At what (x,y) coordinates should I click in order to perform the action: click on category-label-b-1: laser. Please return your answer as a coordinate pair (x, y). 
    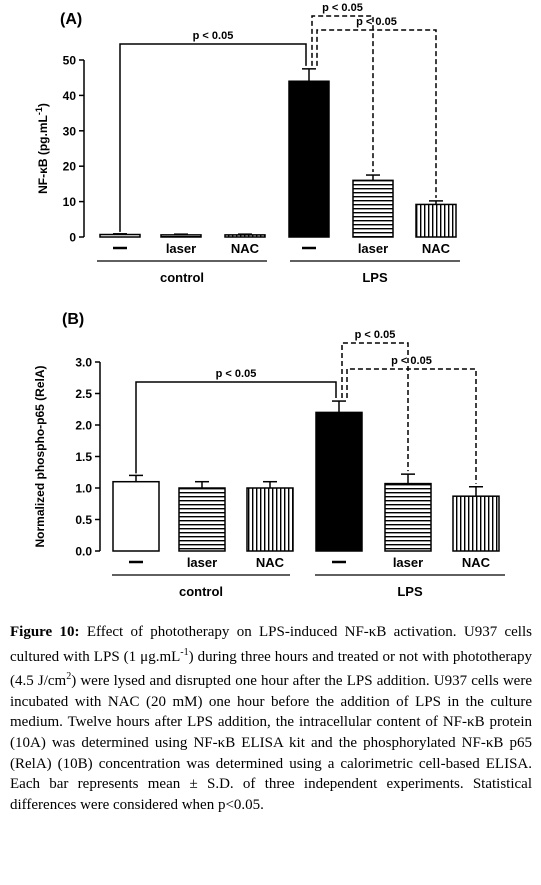
    Looking at the image, I should click on (202, 562).